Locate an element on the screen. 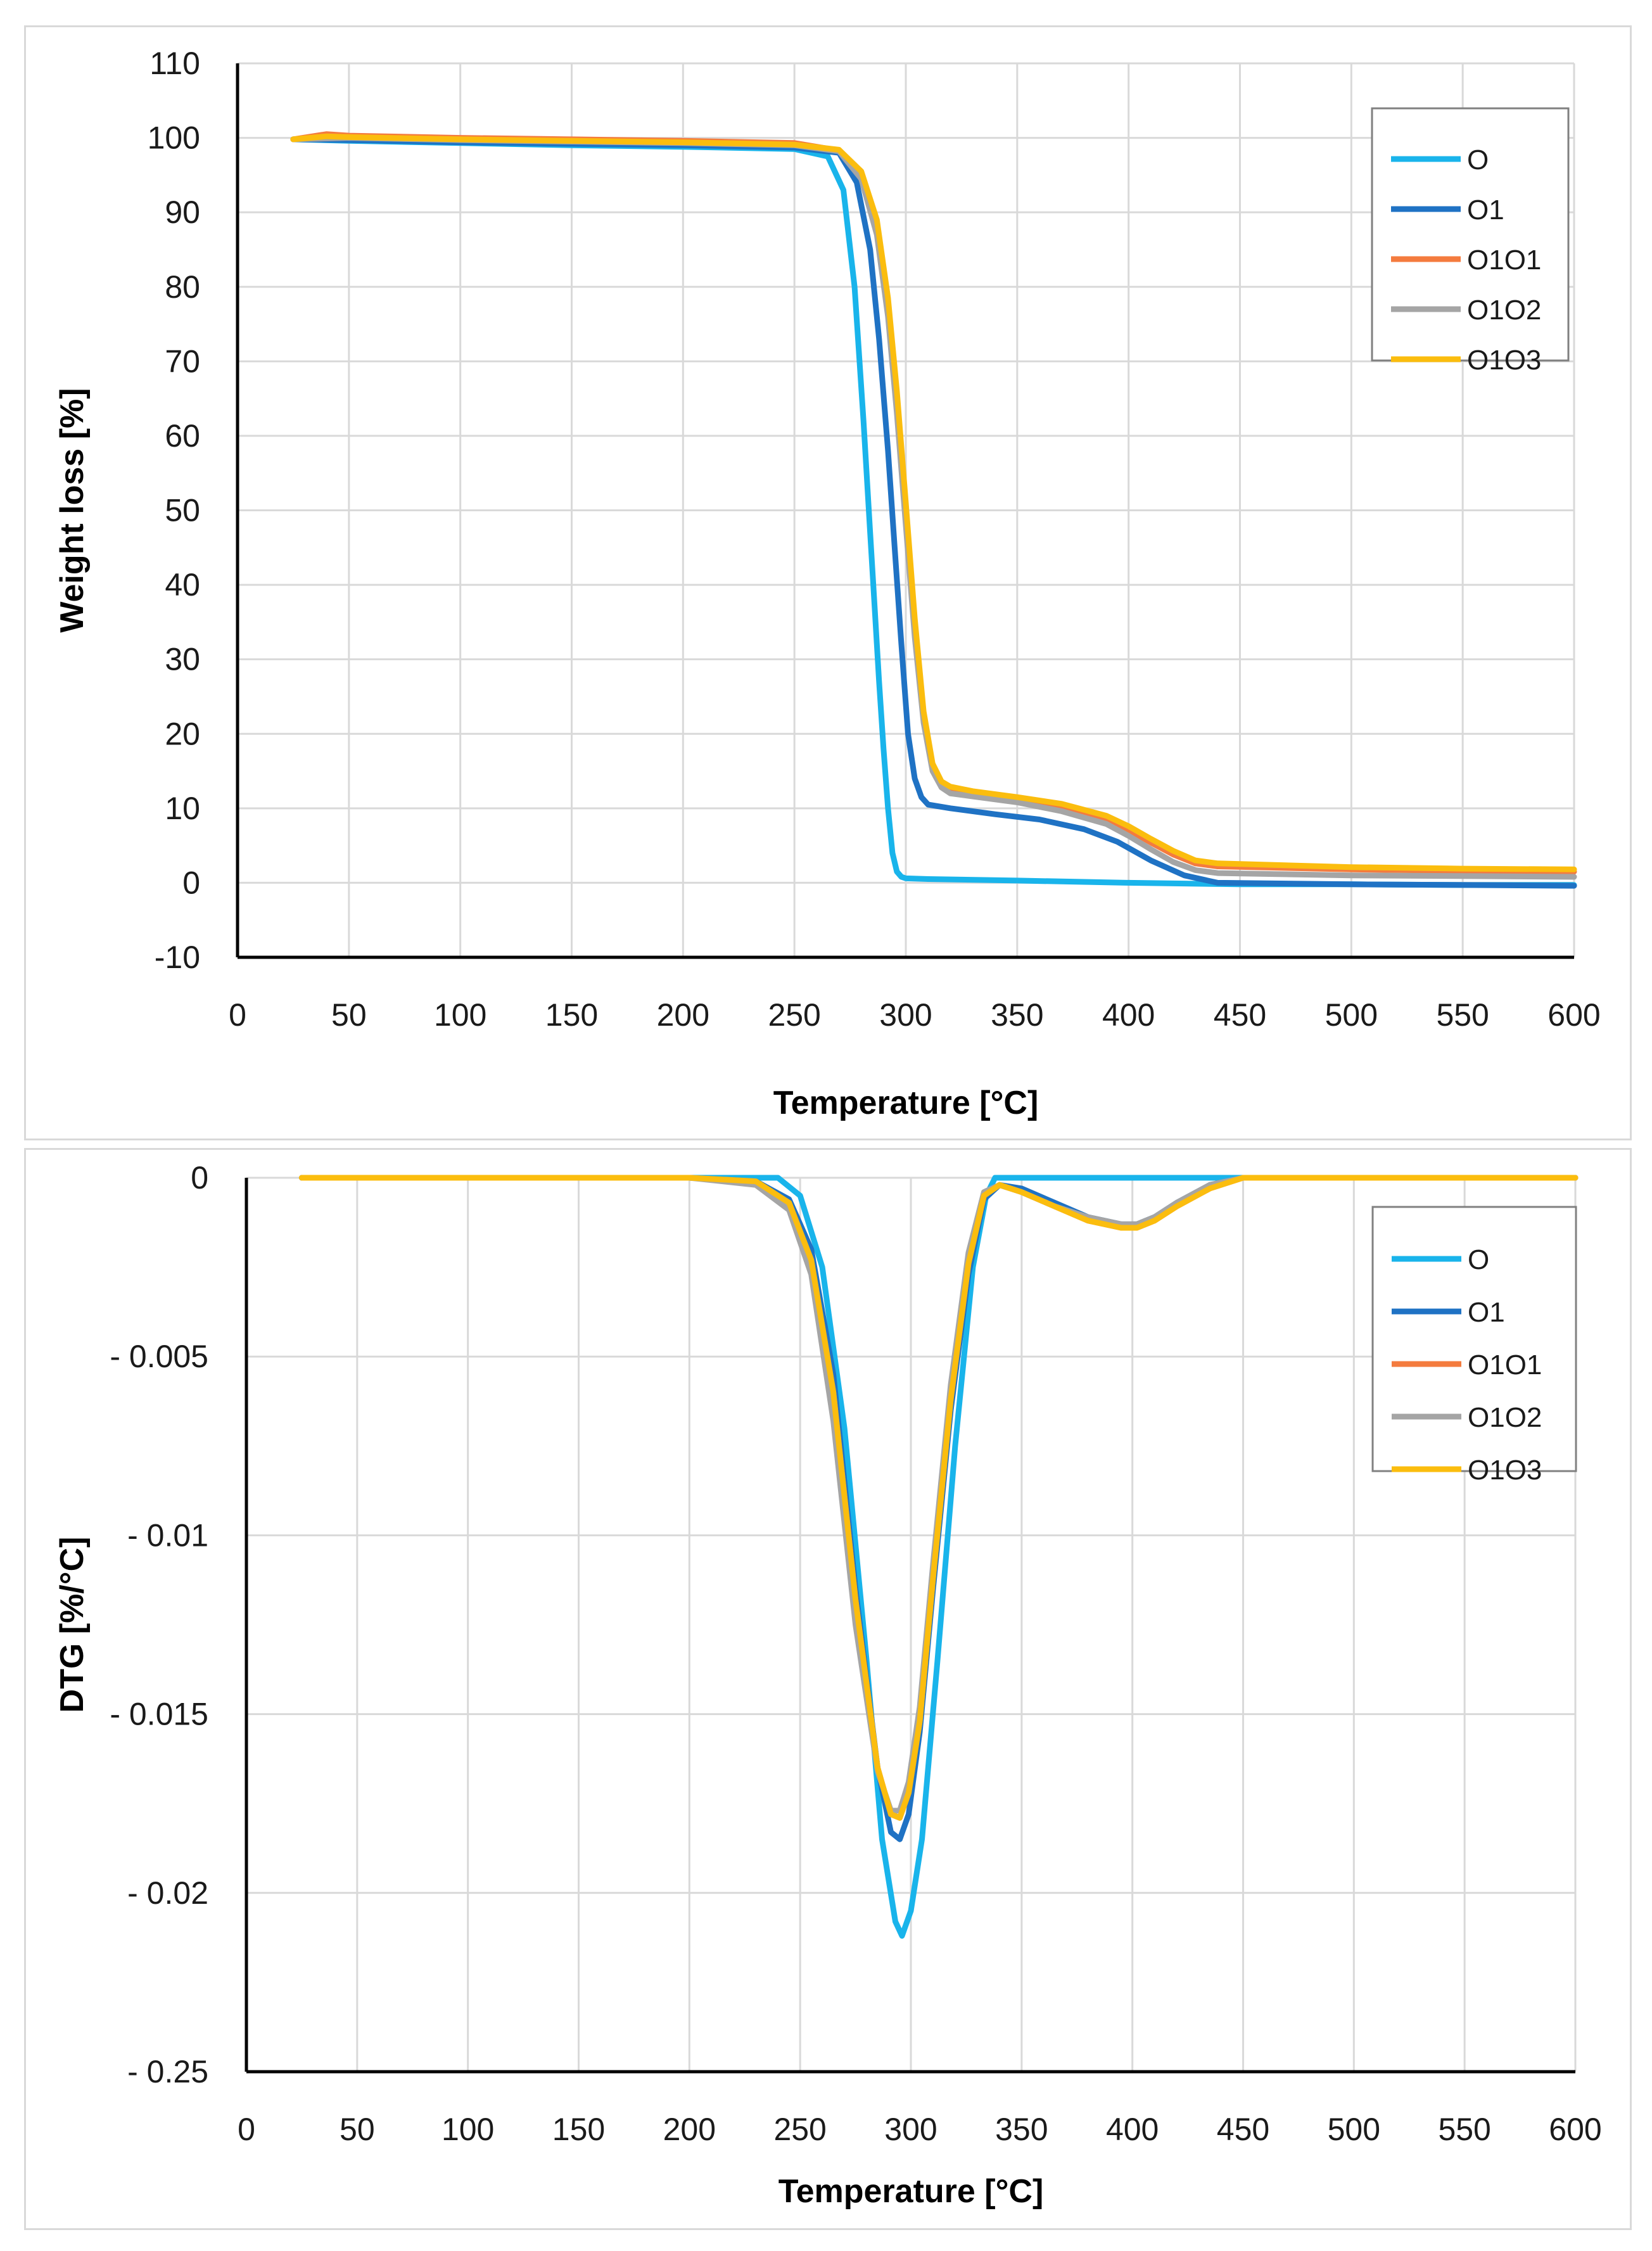 The width and height of the screenshot is (1652, 2251). y-axis-title: DTG [%/°C] is located at coordinates (72, 1625).